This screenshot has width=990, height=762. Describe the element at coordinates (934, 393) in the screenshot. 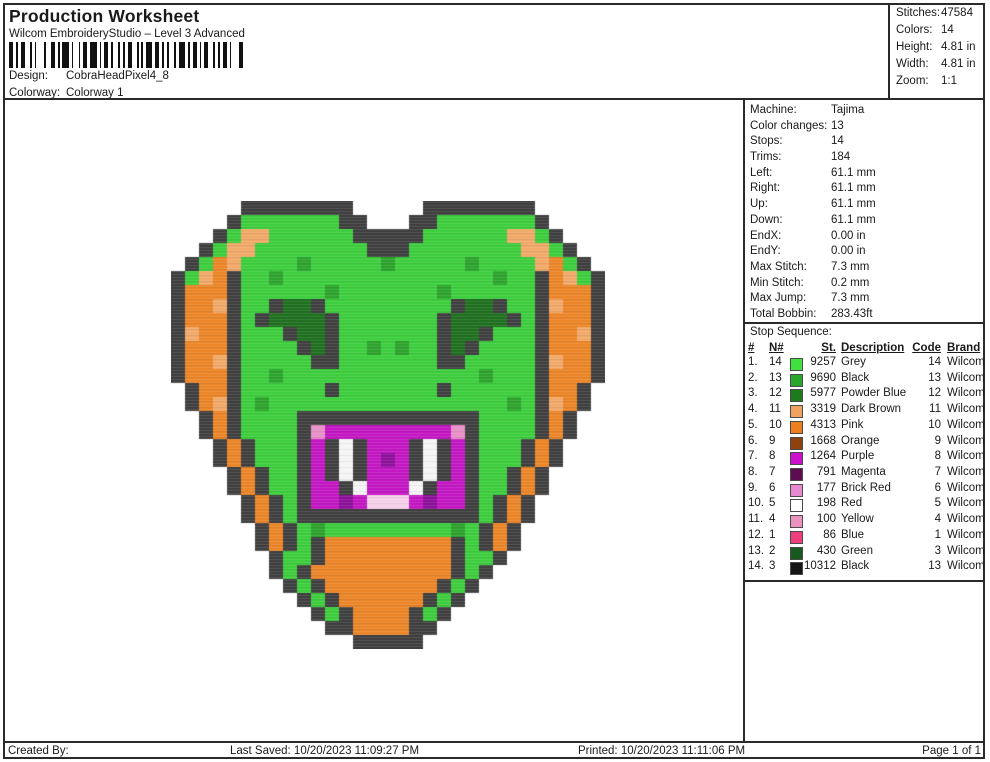

I see `stop-row-code: 12` at that location.